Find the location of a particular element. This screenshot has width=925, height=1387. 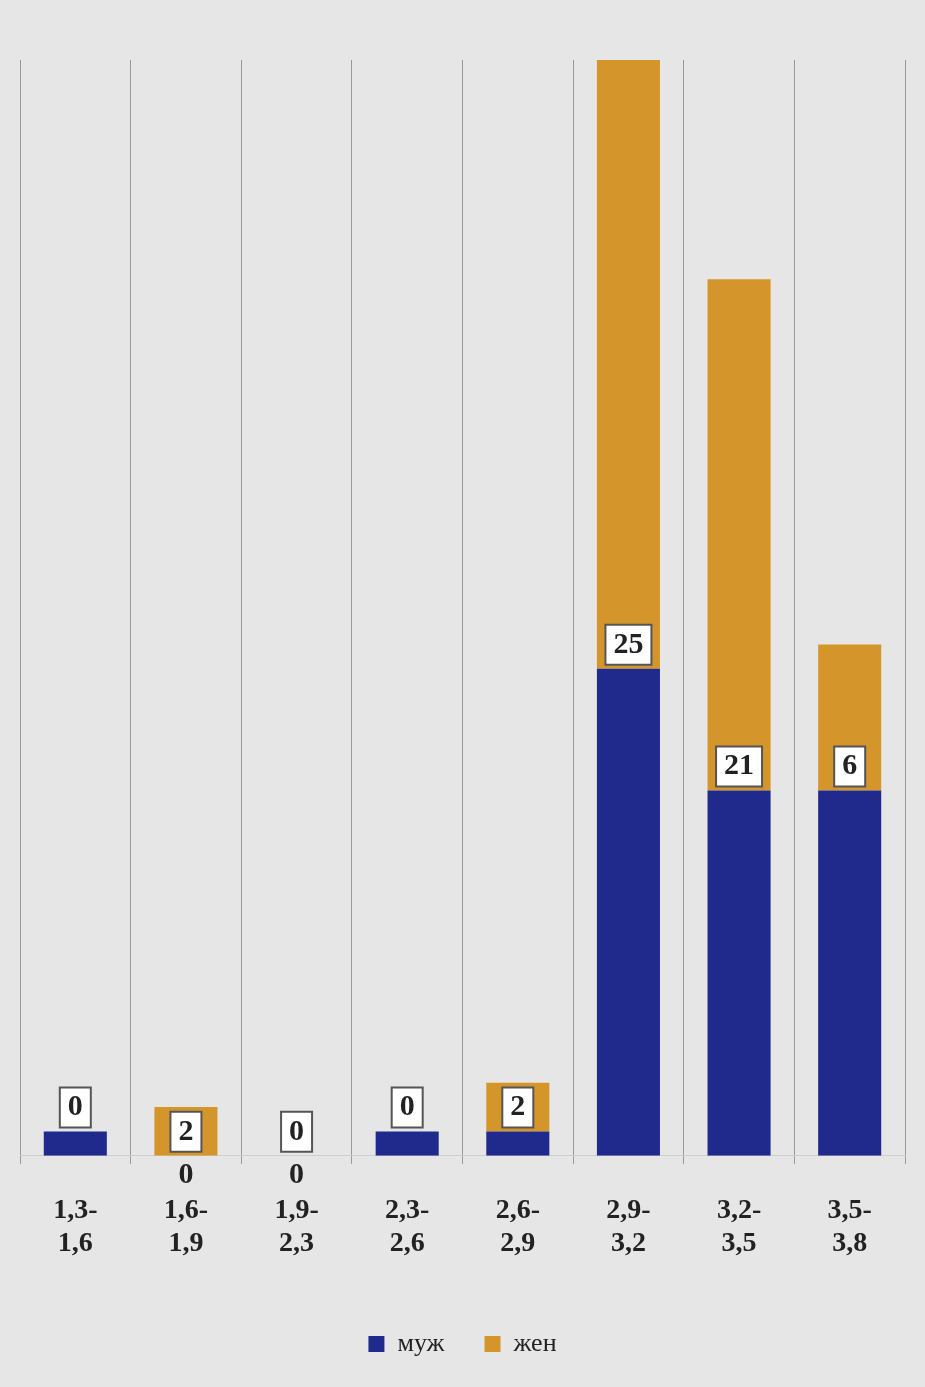

data-label: 6 is located at coordinates (850, 764).